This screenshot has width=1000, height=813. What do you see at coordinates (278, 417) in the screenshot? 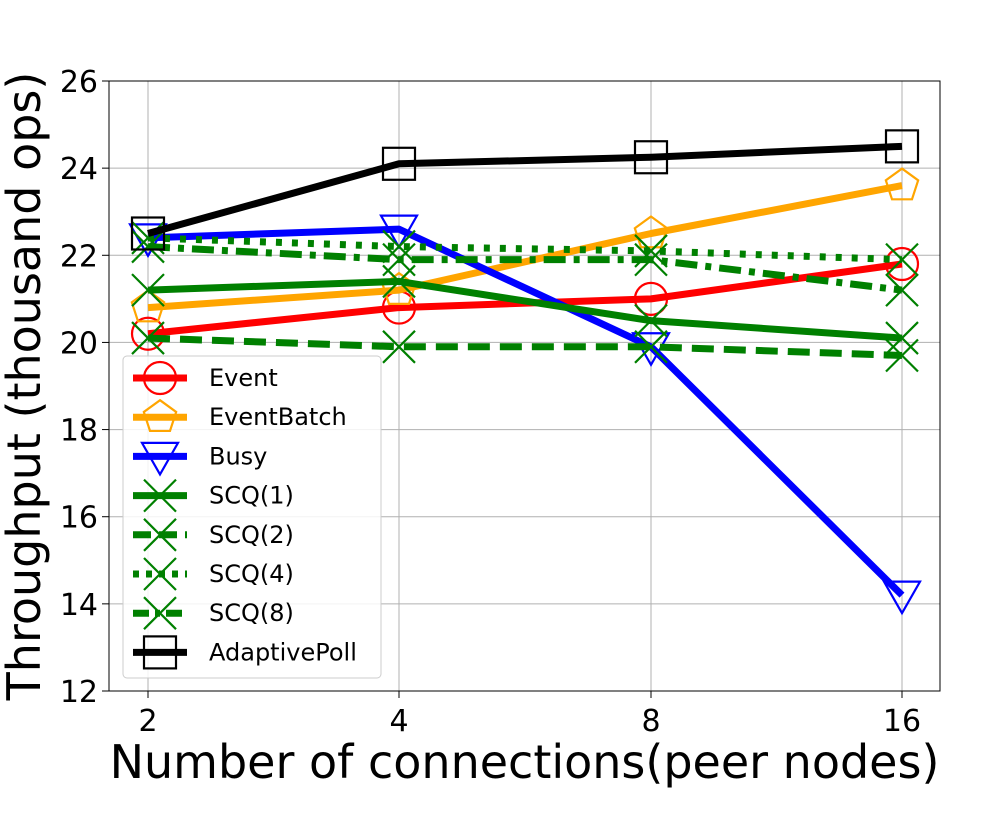
I see `legend-label: EventBatch` at bounding box center [278, 417].